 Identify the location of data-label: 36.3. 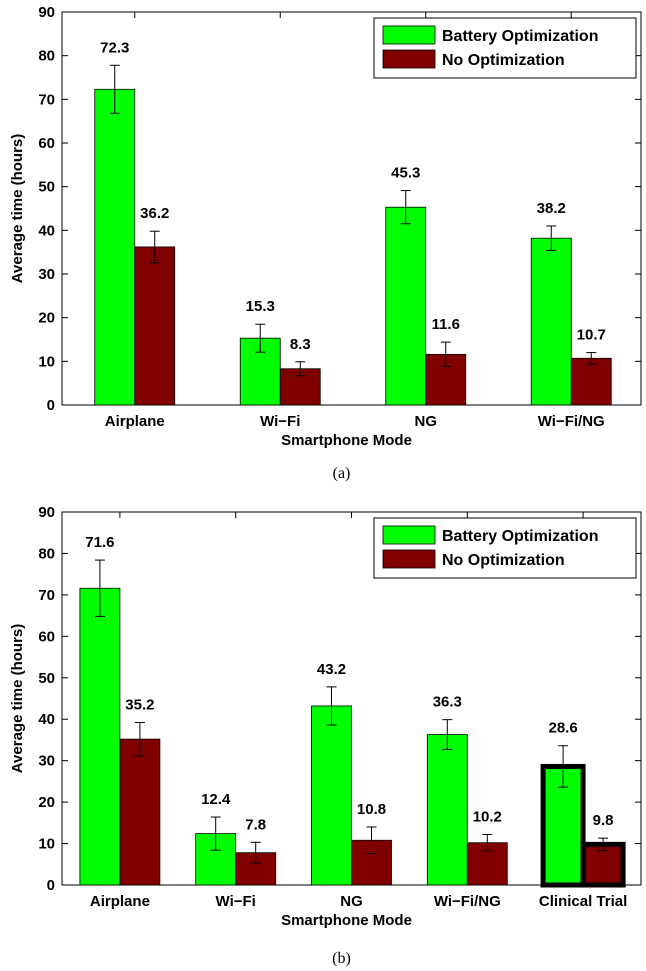
(447, 702).